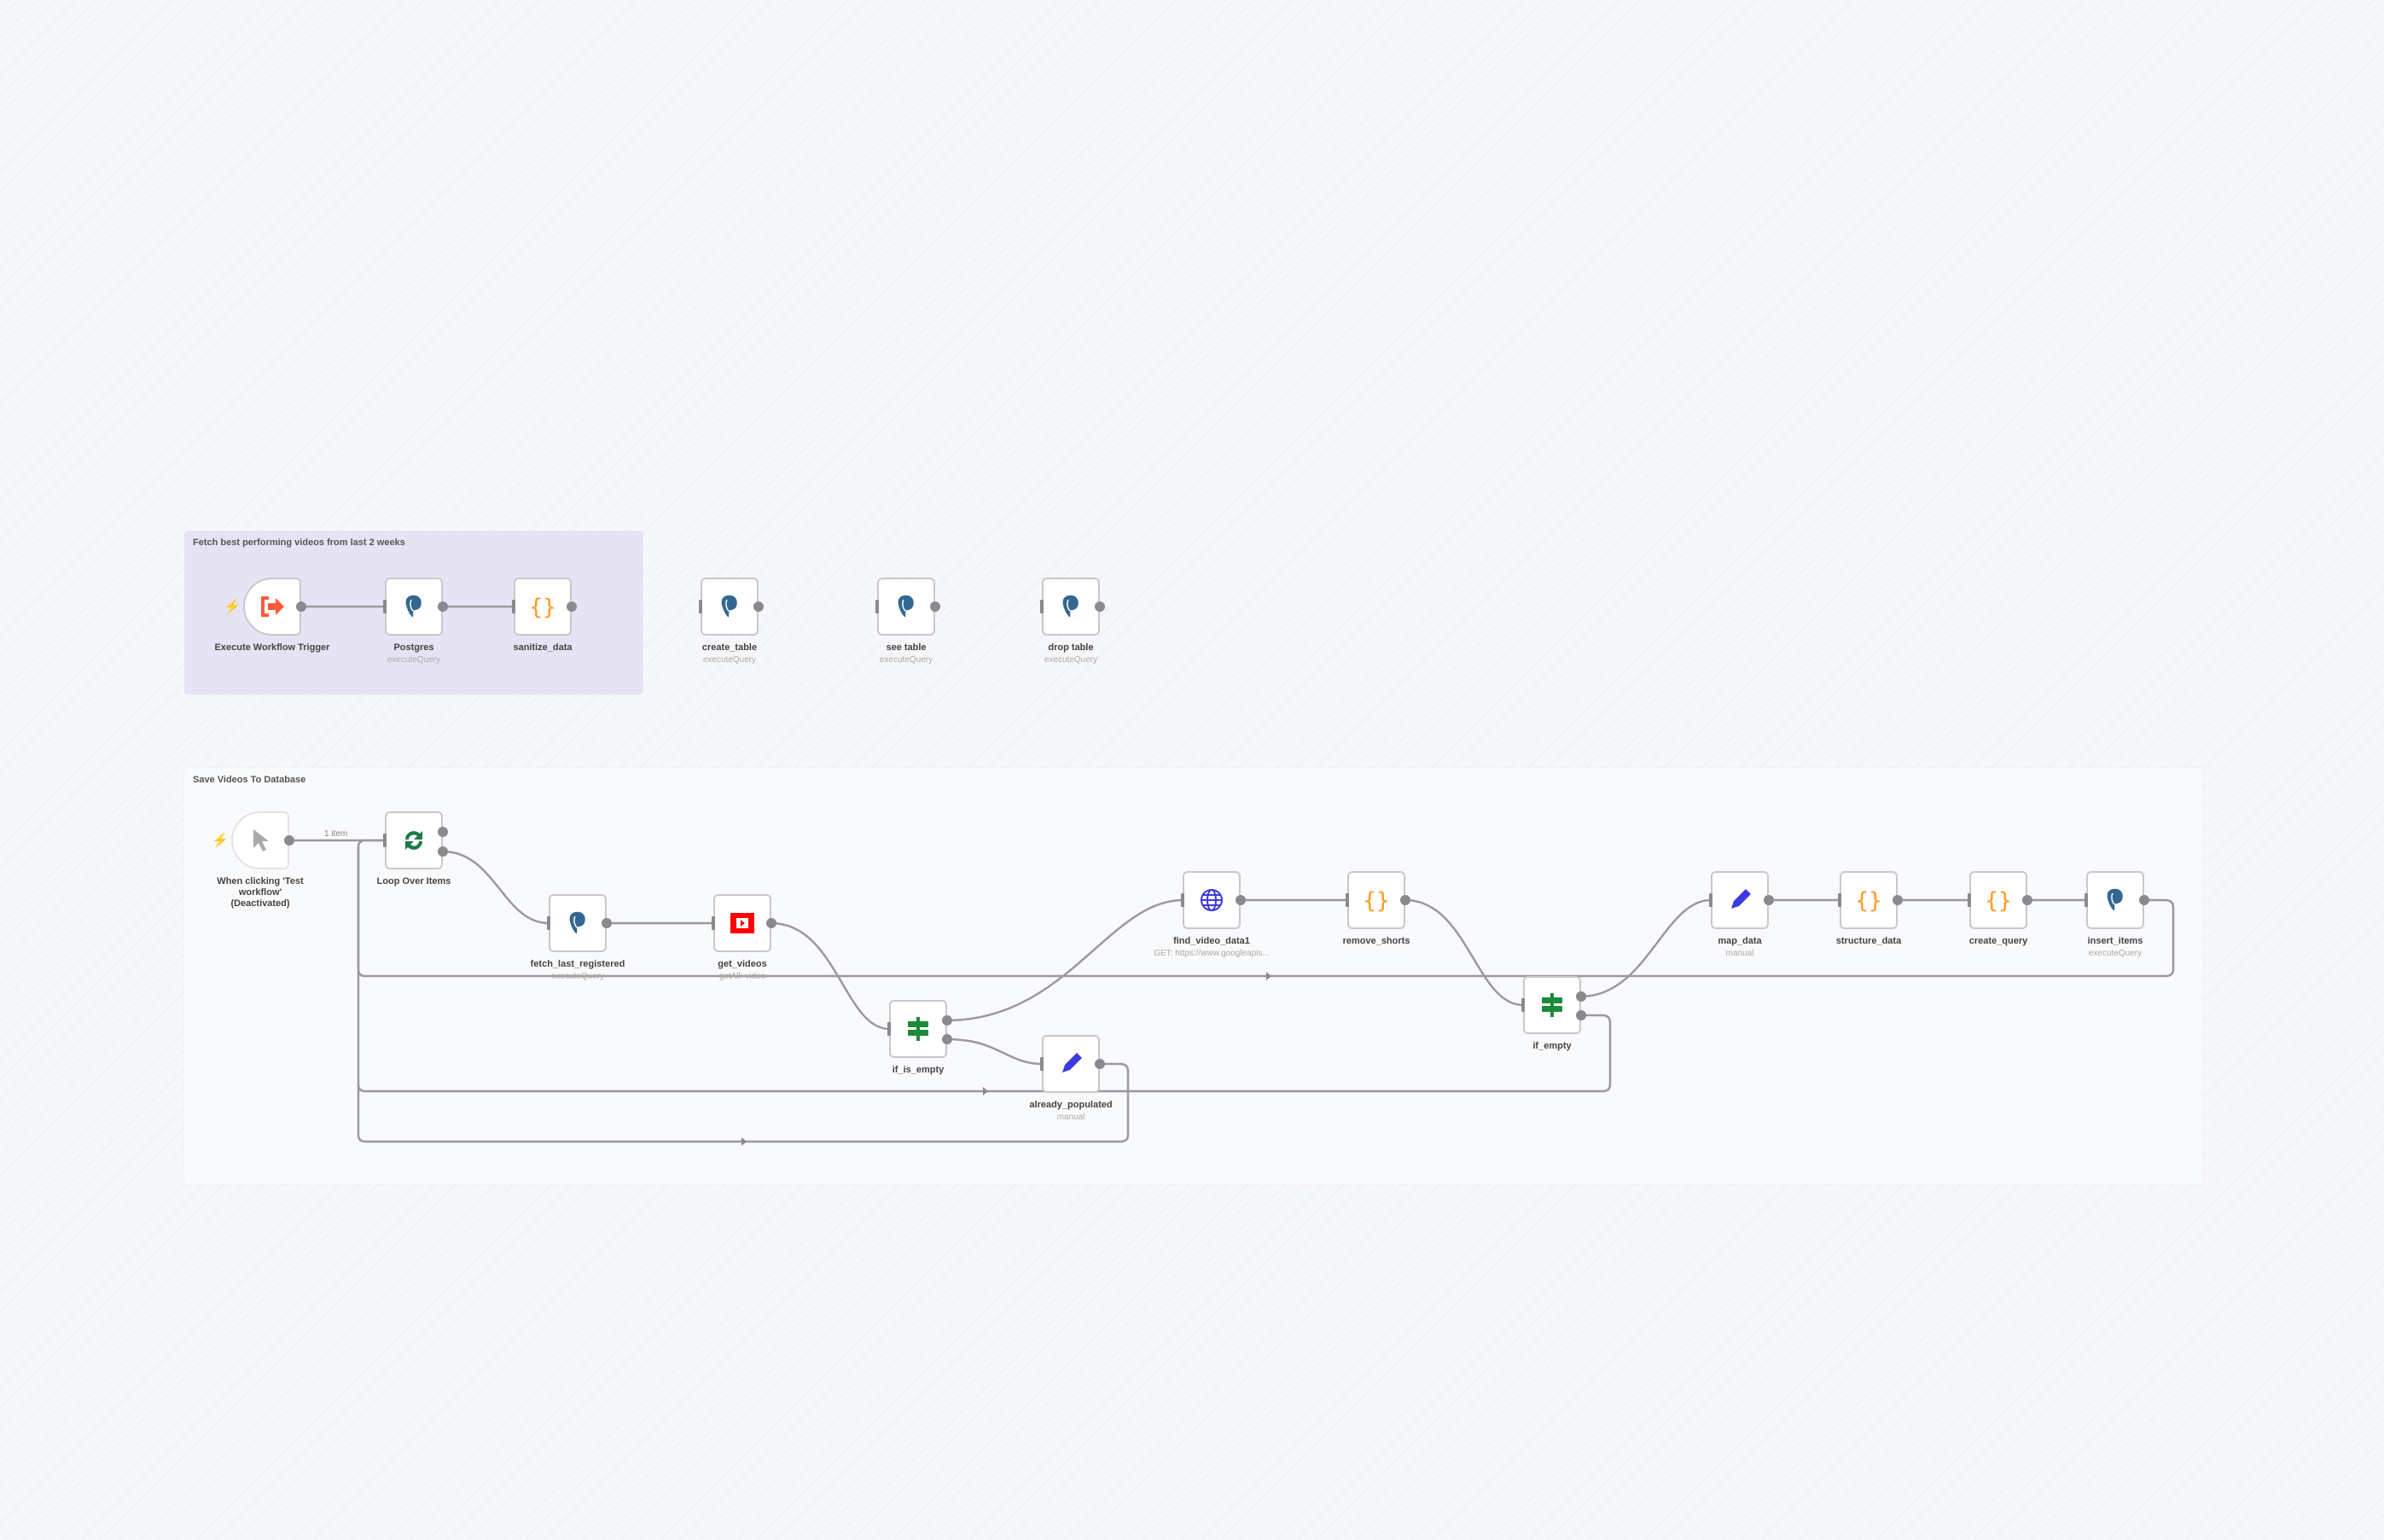 The image size is (2384, 1540). I want to click on node-label: already_populated, so click(1071, 1105).